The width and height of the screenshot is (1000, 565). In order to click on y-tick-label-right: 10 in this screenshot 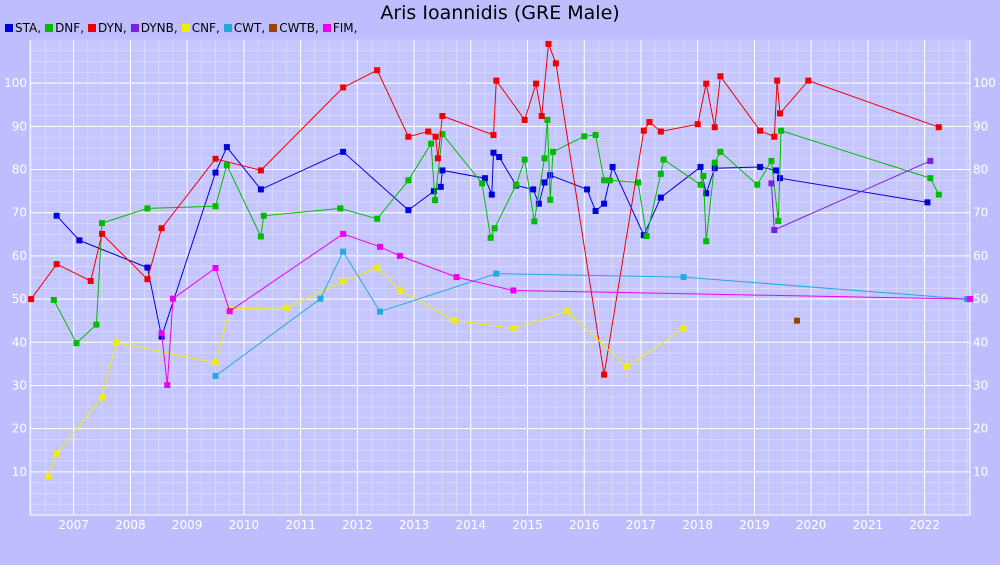, I will do `click(980, 472)`.